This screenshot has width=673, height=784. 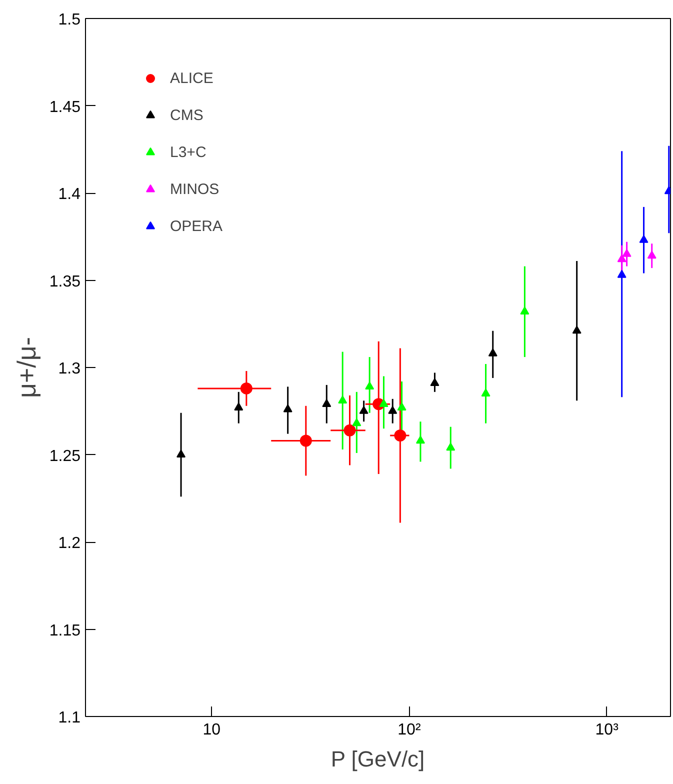 What do you see at coordinates (65, 631) in the screenshot?
I see `y-tick-label: 1.15` at bounding box center [65, 631].